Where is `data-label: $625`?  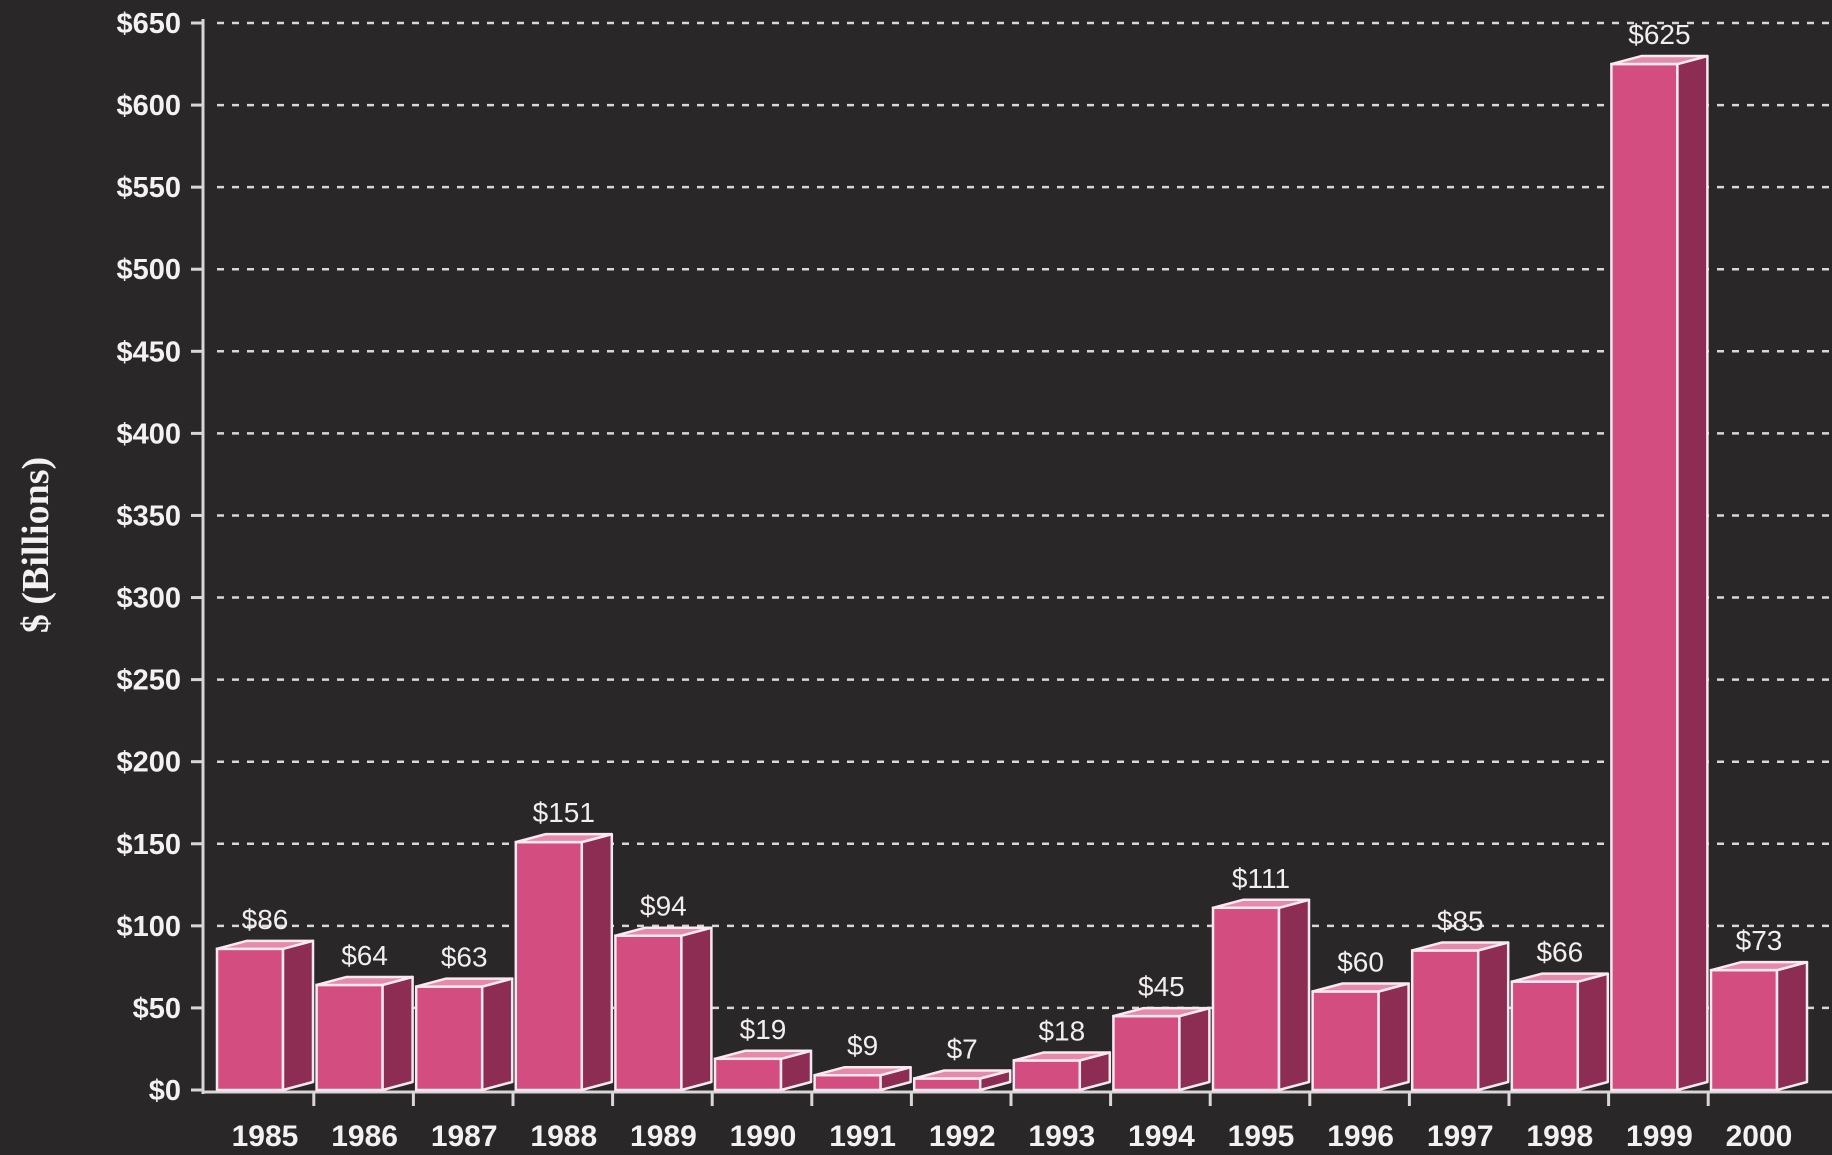
data-label: $625 is located at coordinates (1659, 34).